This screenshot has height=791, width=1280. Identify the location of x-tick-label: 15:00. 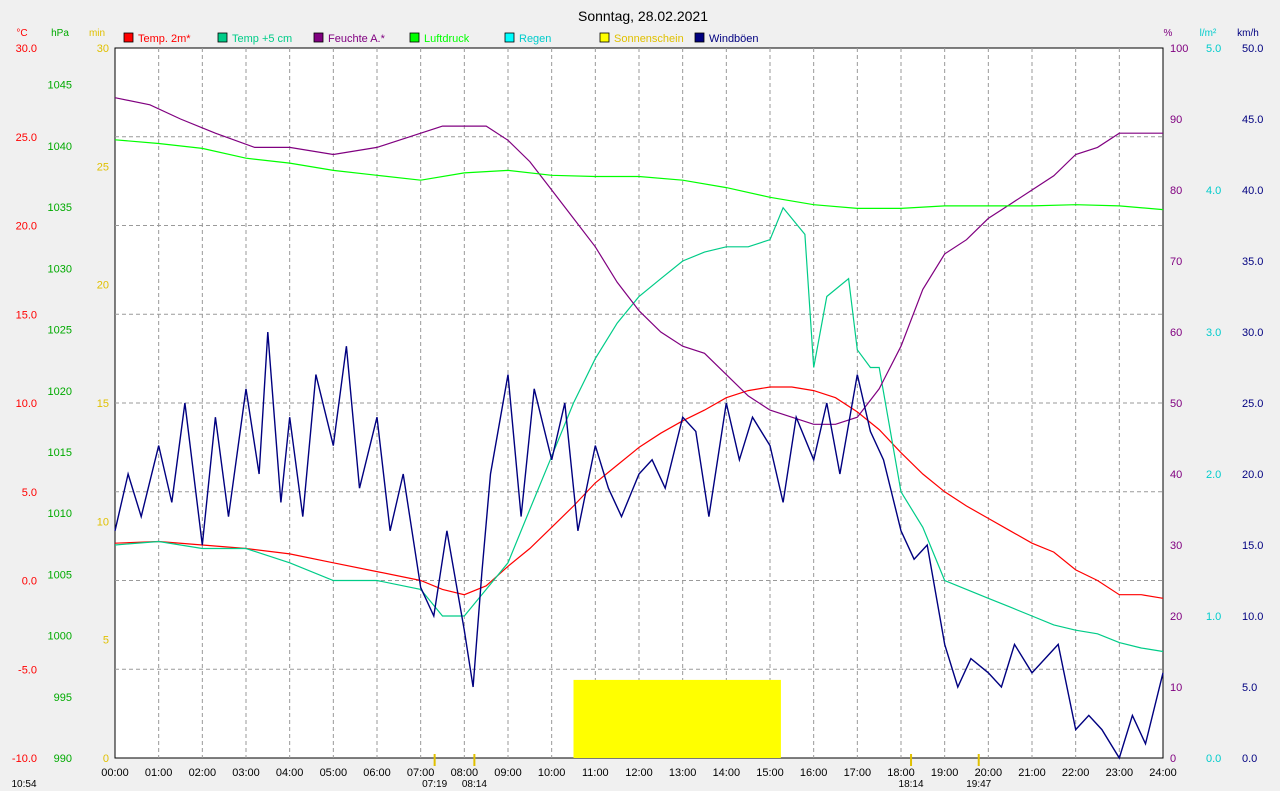
(770, 773).